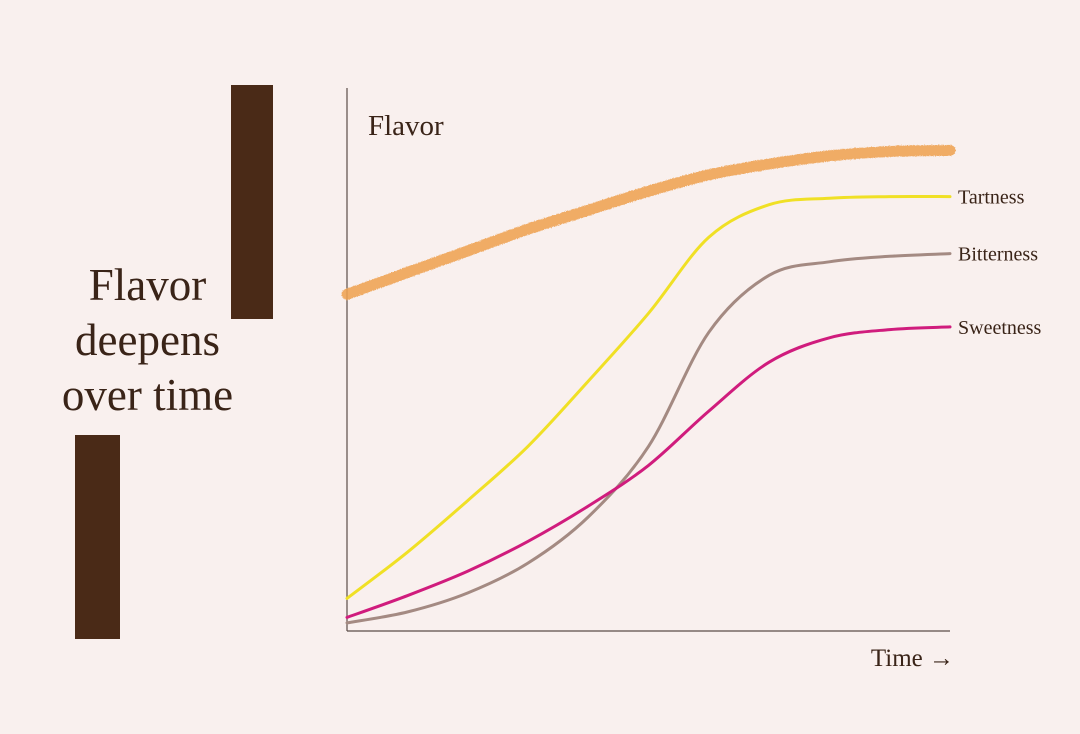 Image resolution: width=1080 pixels, height=734 pixels. Describe the element at coordinates (1000, 328) in the screenshot. I see `series-label-sweetness: Sweetness` at that location.